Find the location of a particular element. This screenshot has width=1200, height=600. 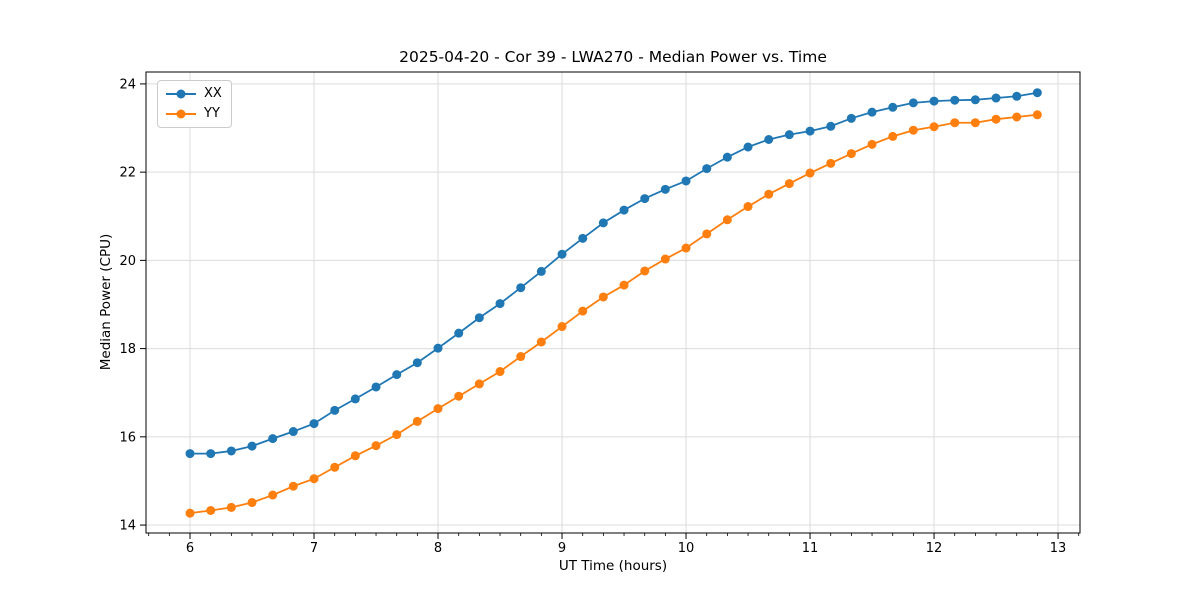

legend: XX YY is located at coordinates (194, 104).